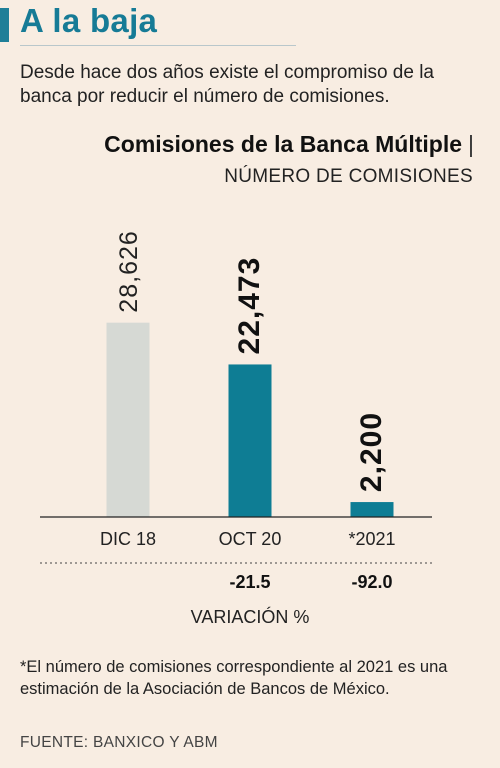 This screenshot has height=768, width=500. Describe the element at coordinates (348, 176) in the screenshot. I see `chart-subtitle: NÚMERO DE COMISIONES` at that location.